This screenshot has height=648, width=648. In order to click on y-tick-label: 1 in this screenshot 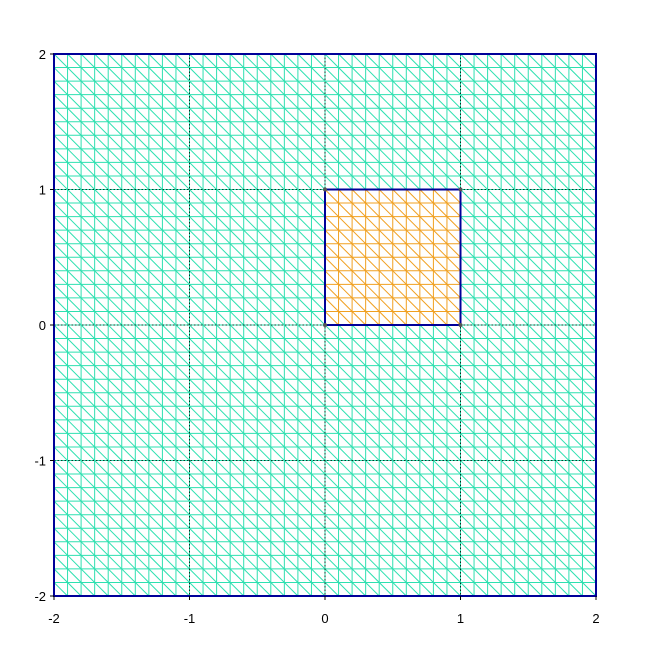, I will do `click(42, 190)`.